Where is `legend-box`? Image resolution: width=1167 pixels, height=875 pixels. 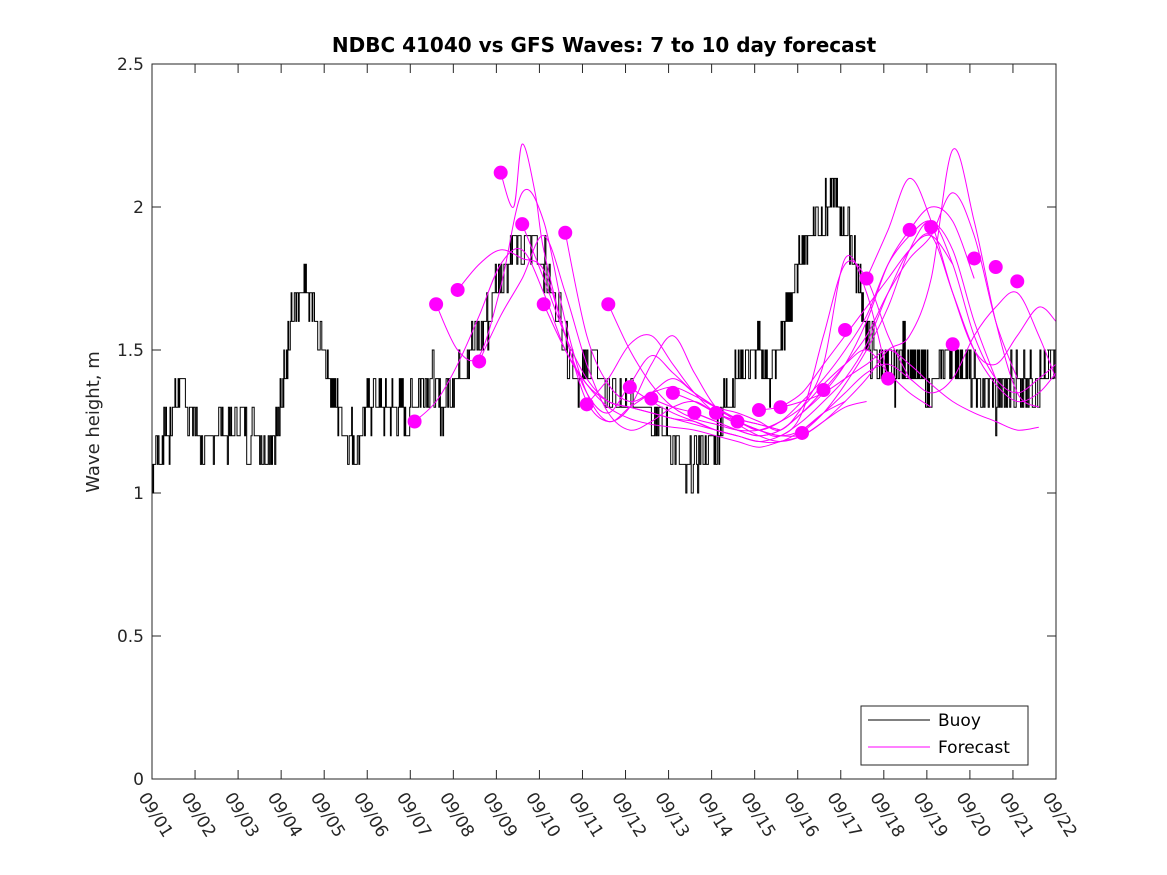
legend-box is located at coordinates (944, 735).